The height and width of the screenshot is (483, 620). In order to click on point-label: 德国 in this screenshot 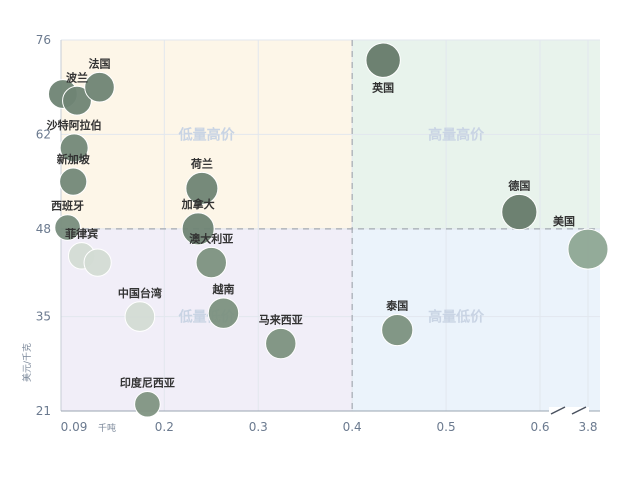, I will do `click(518, 185)`.